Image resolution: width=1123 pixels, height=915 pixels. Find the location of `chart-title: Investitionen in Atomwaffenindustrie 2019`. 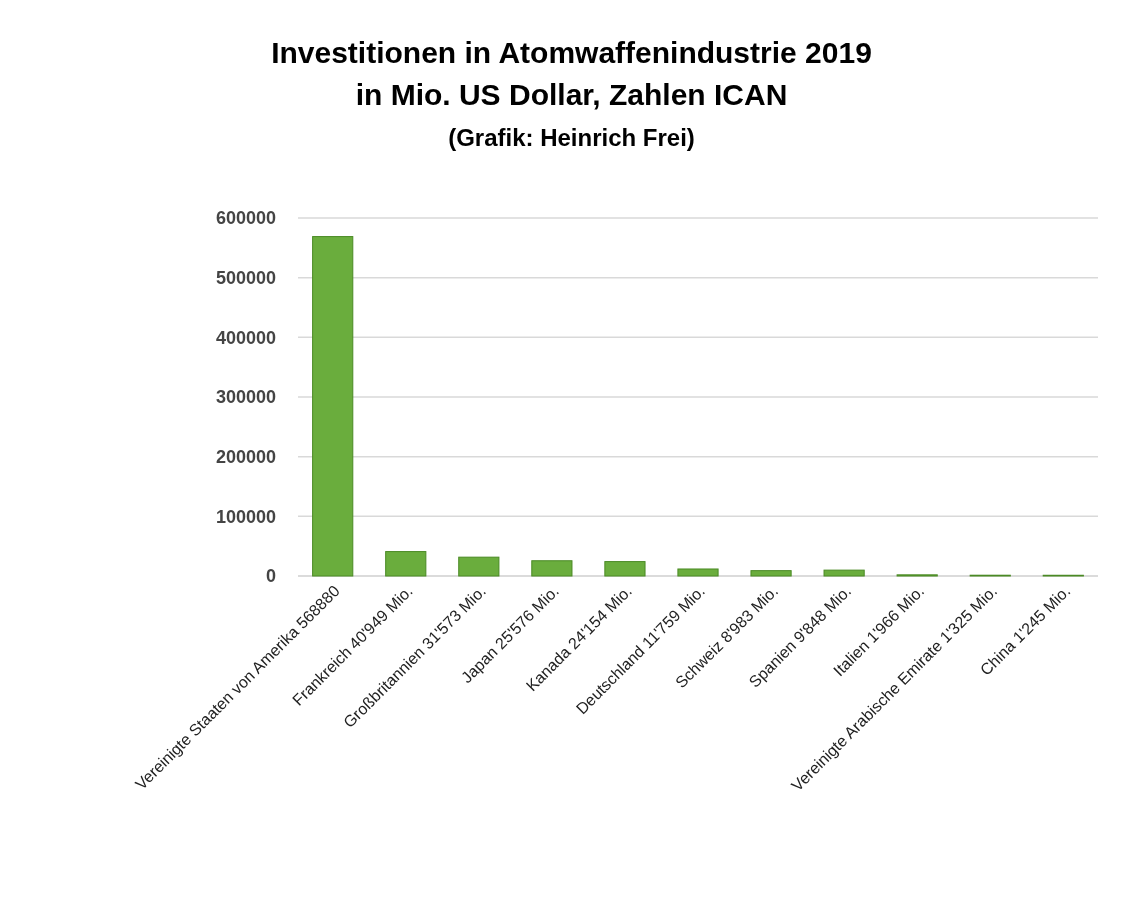

chart-title: Investitionen in Atomwaffenindustrie 2019 is located at coordinates (571, 52).